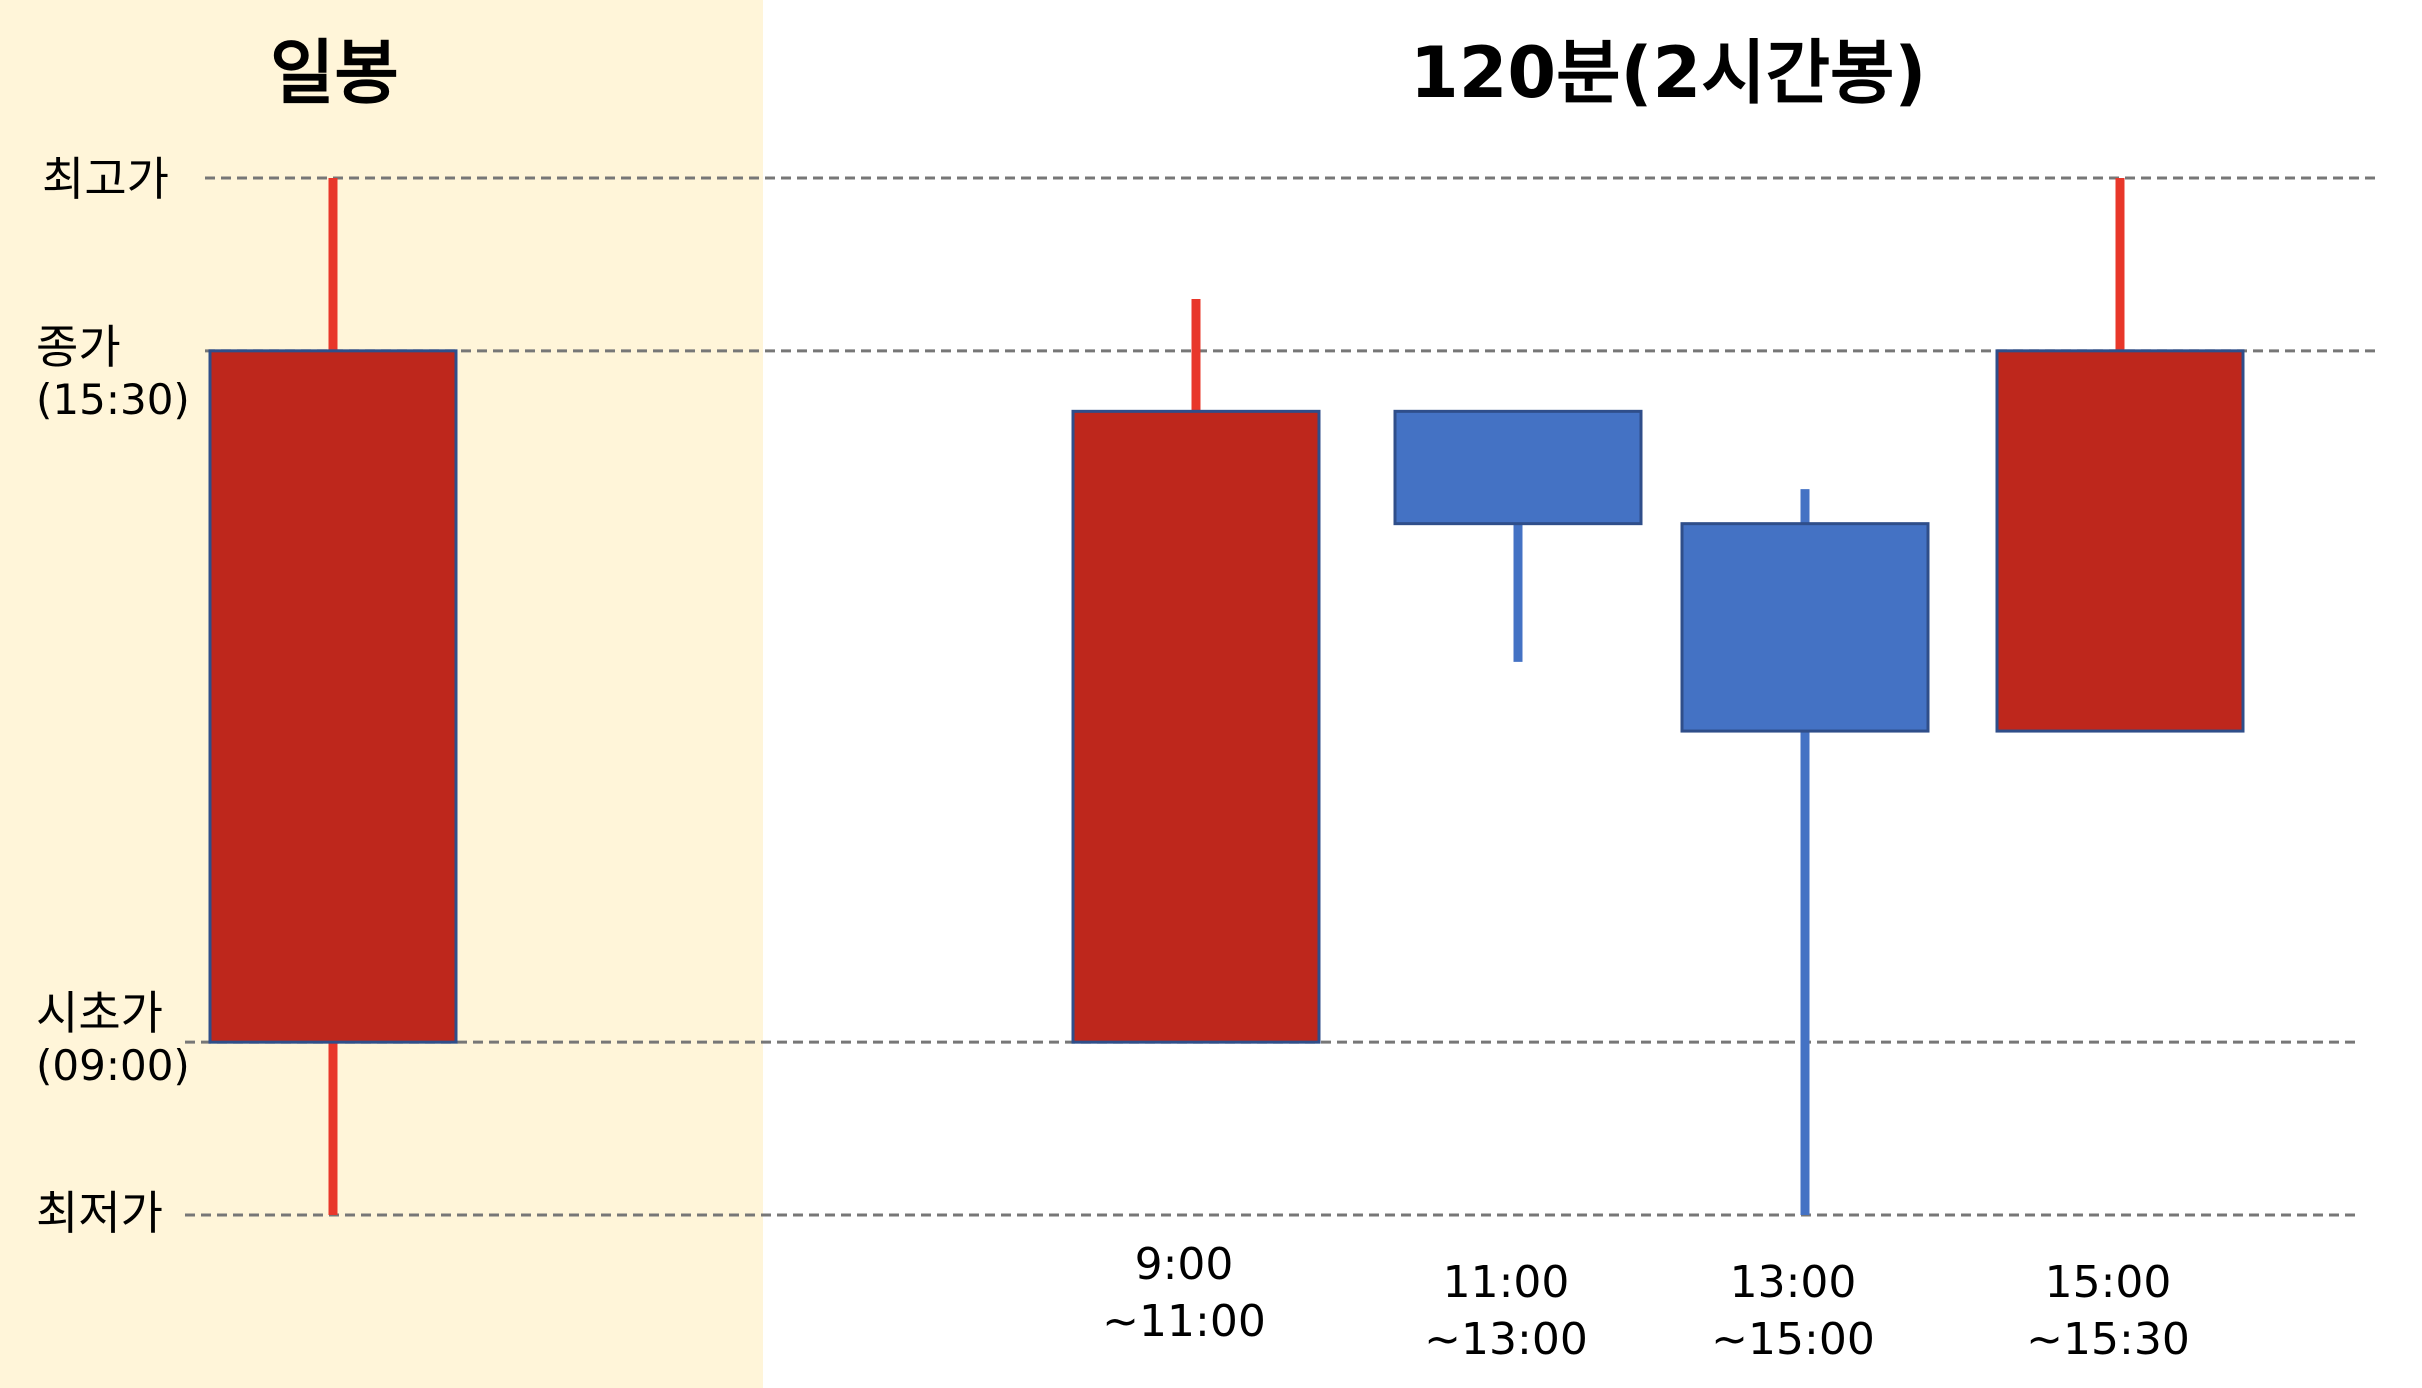 This screenshot has height=1388, width=2422. I want to click on time-label-start: 11:00, so click(1506, 1282).